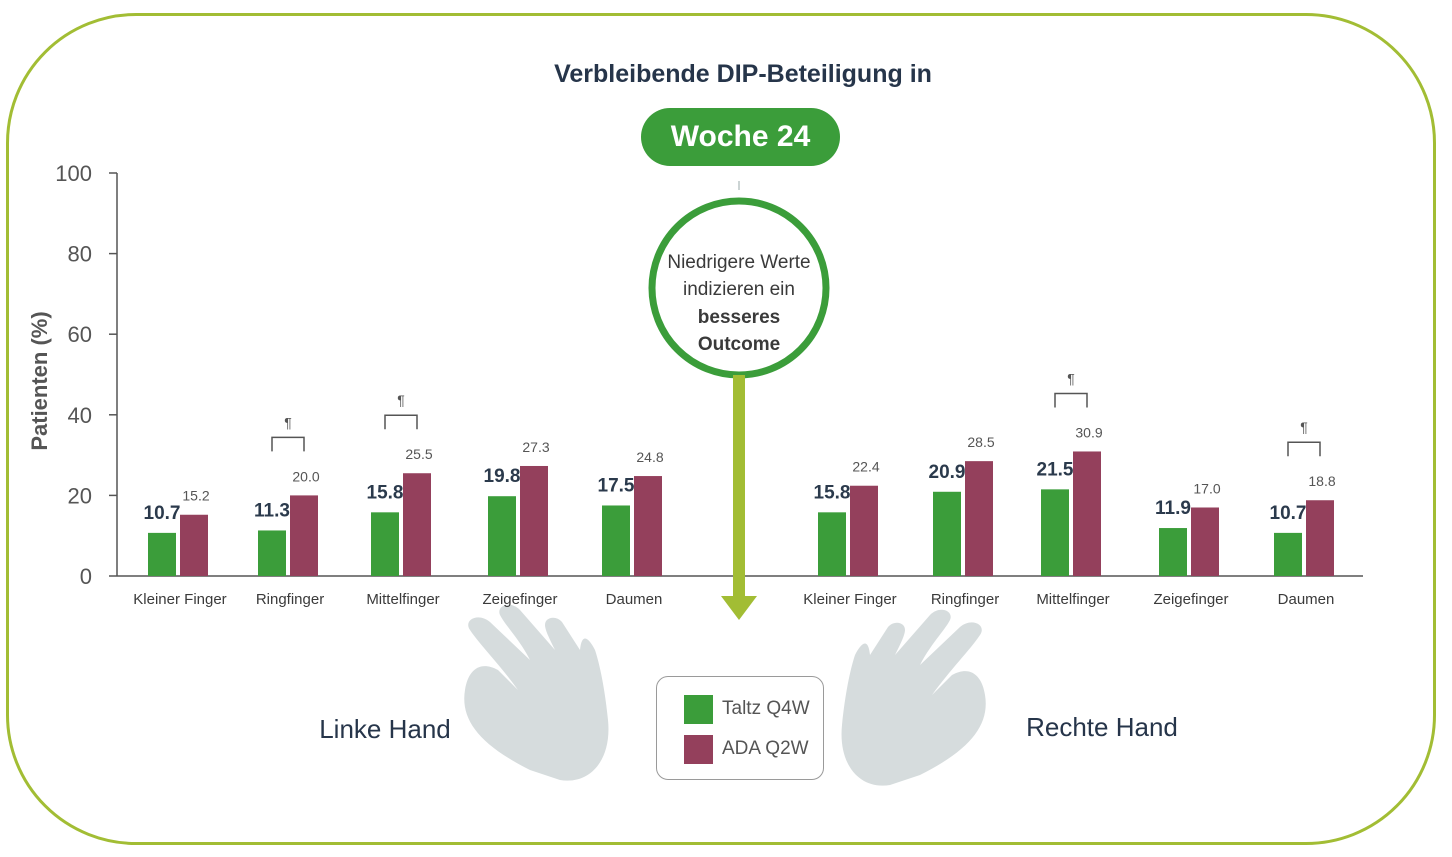  I want to click on bars, so click(741, 513).